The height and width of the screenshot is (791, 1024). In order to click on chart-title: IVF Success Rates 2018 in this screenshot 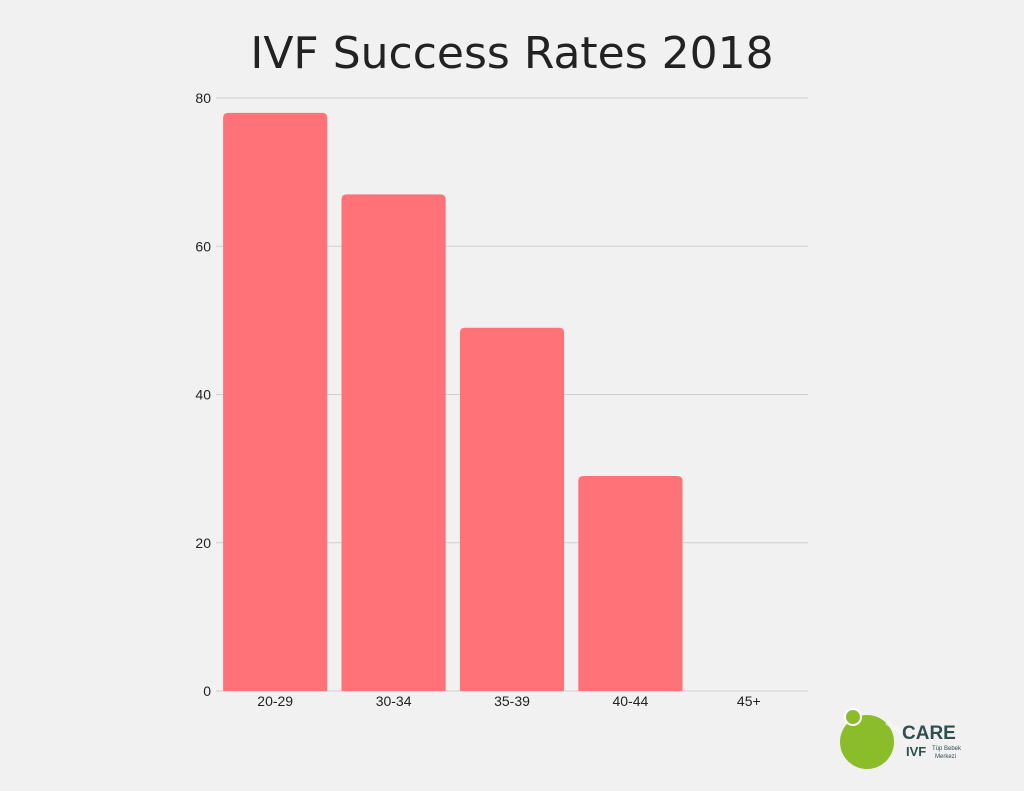, I will do `click(511, 53)`.